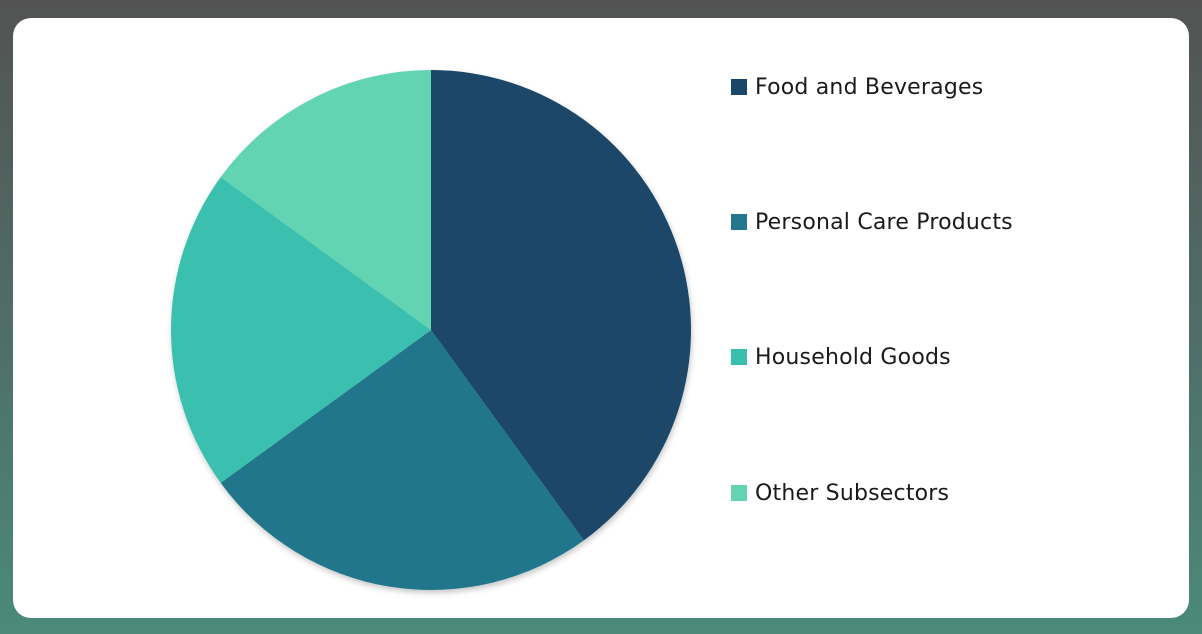 The width and height of the screenshot is (1202, 634). I want to click on pie-slice-household-goods, so click(300, 330).